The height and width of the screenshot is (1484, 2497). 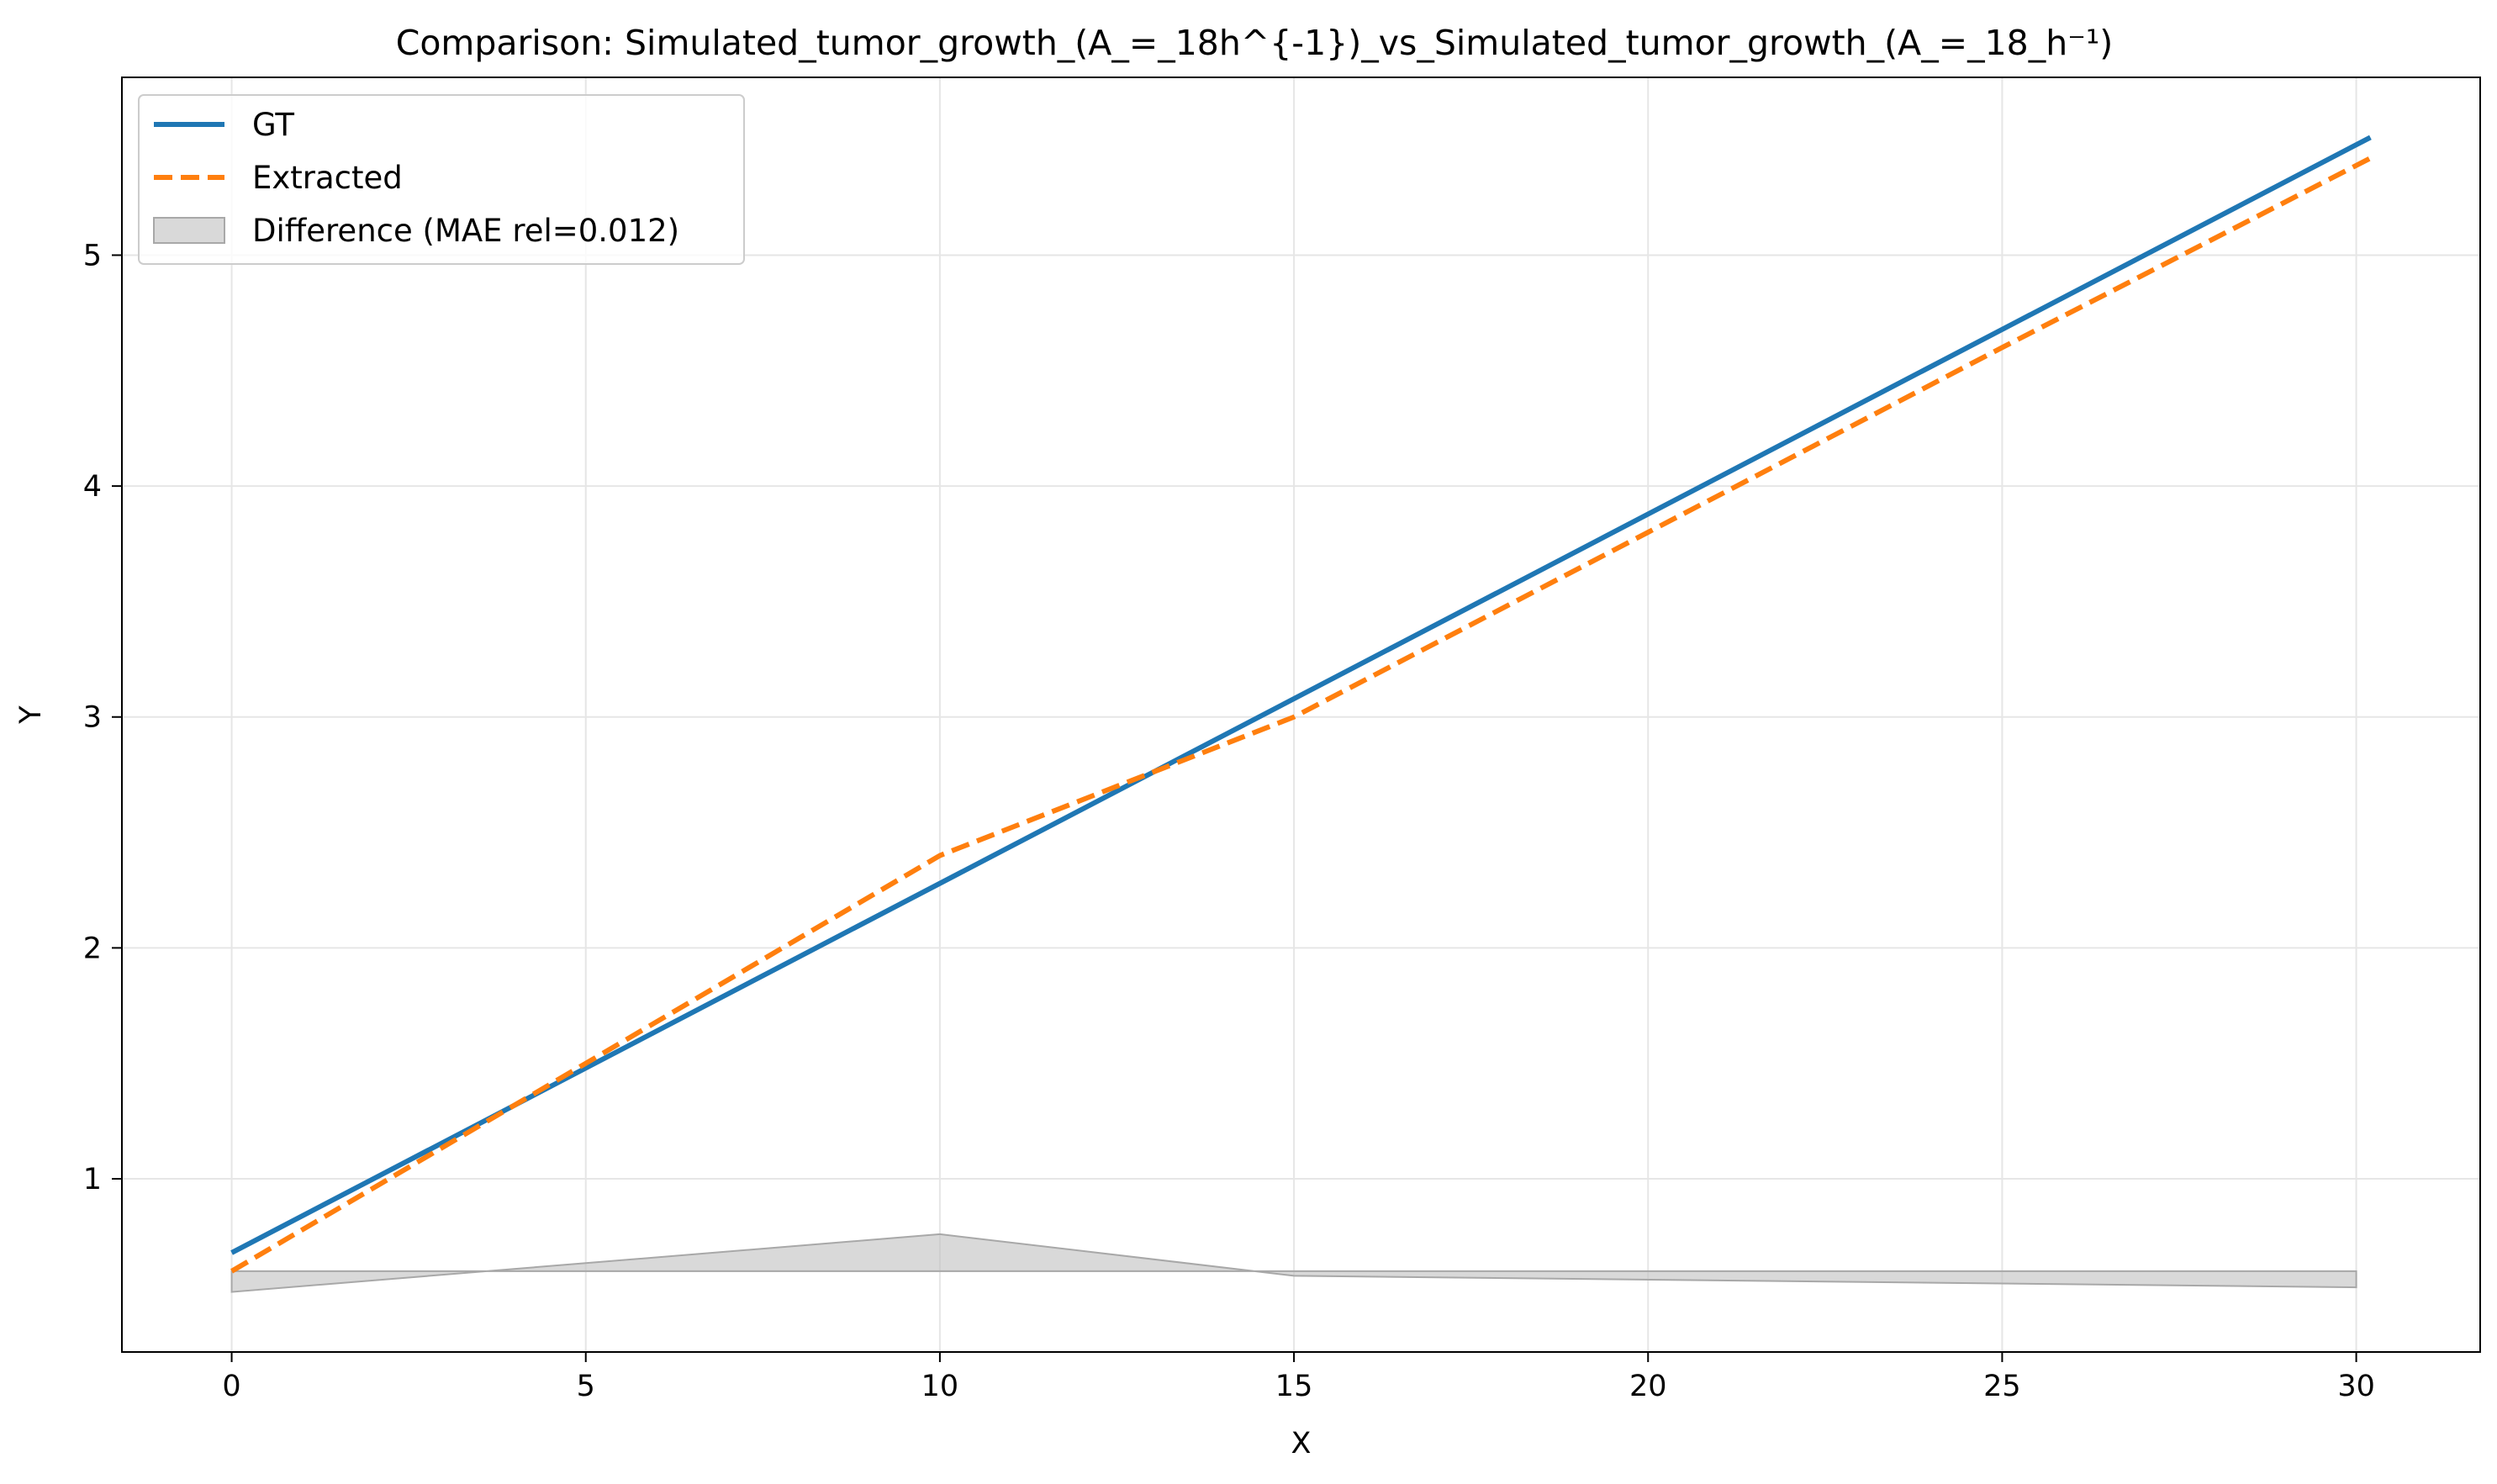 I want to click on legend-swatch-difference, so click(x=189, y=231).